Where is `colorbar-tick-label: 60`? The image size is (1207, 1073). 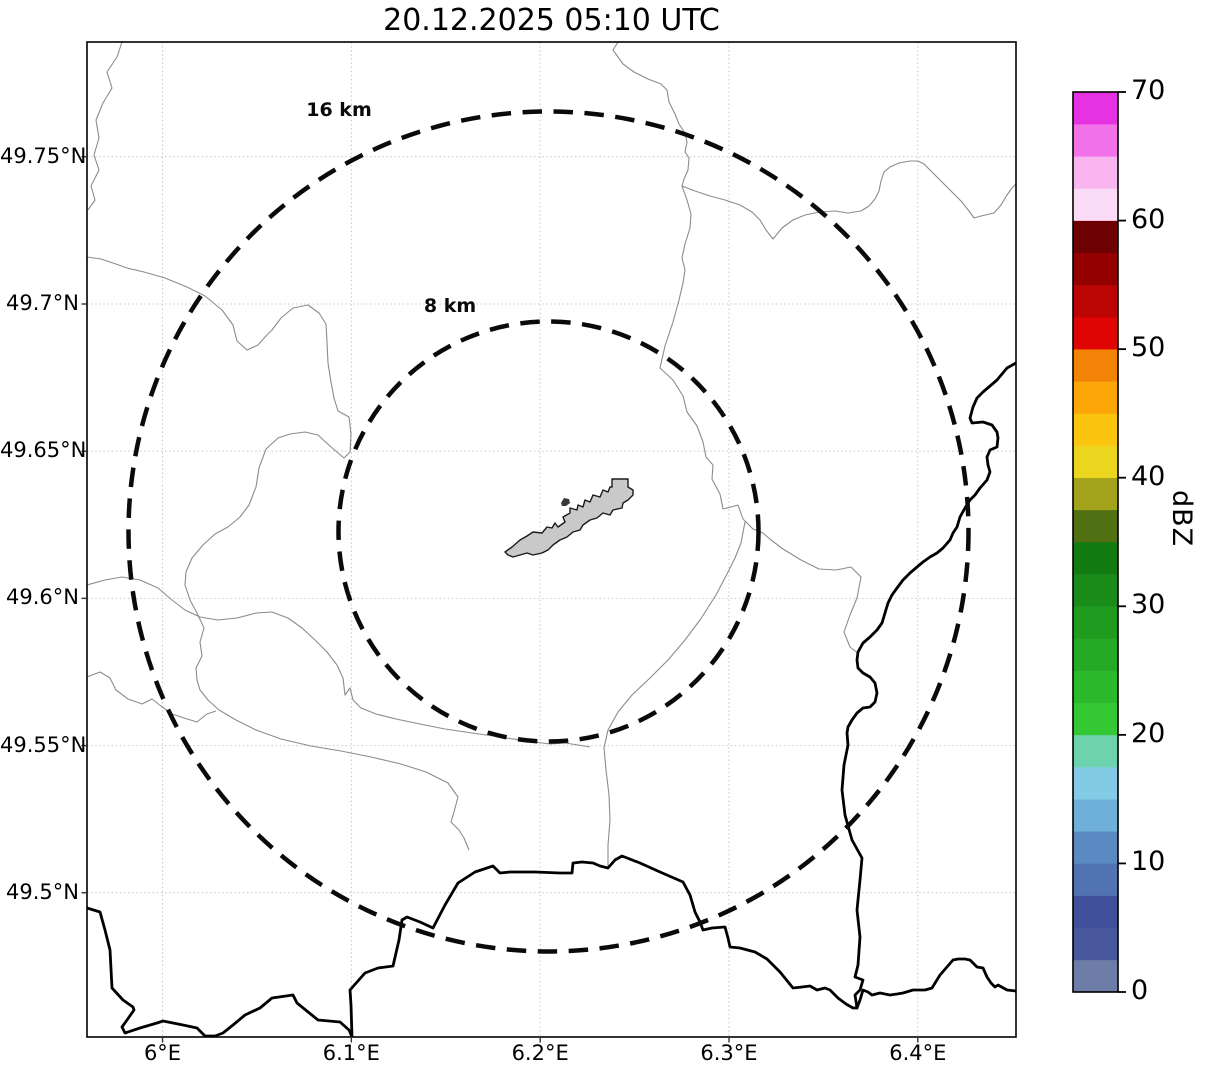 colorbar-tick-label: 60 is located at coordinates (1148, 219).